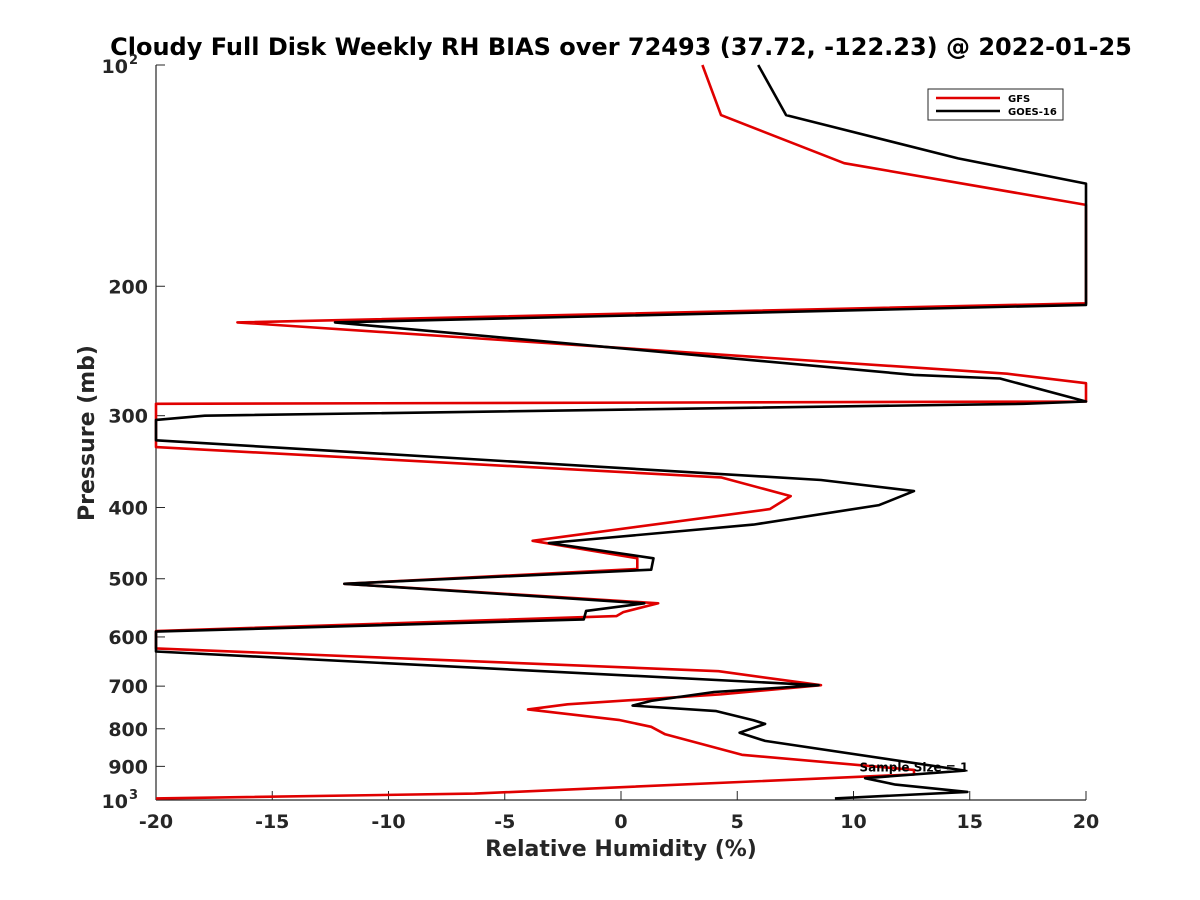 Image resolution: width=1200 pixels, height=900 pixels. What do you see at coordinates (128, 417) in the screenshot?
I see `y-tick-label: 300` at bounding box center [128, 417].